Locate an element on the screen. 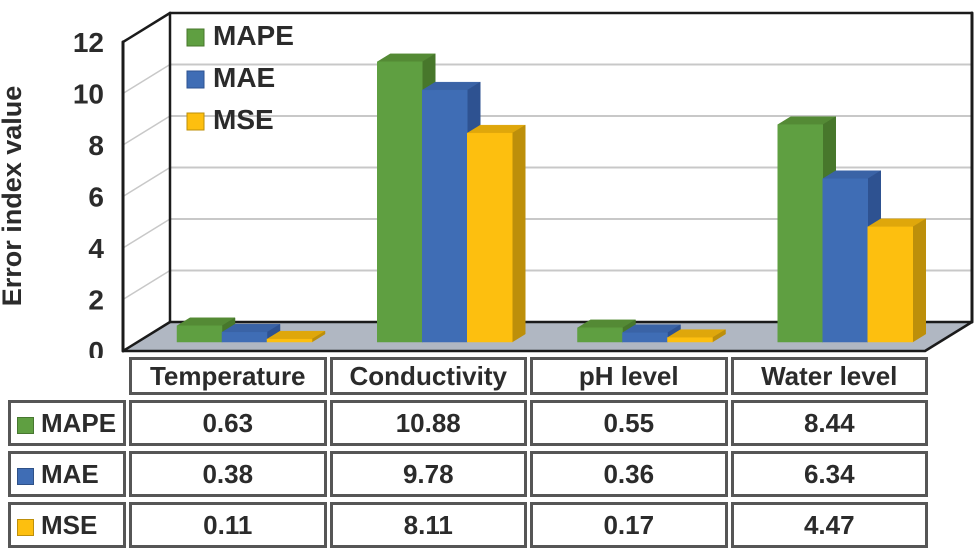 The height and width of the screenshot is (558, 980). row-header-mse: MSE is located at coordinates (67, 525).